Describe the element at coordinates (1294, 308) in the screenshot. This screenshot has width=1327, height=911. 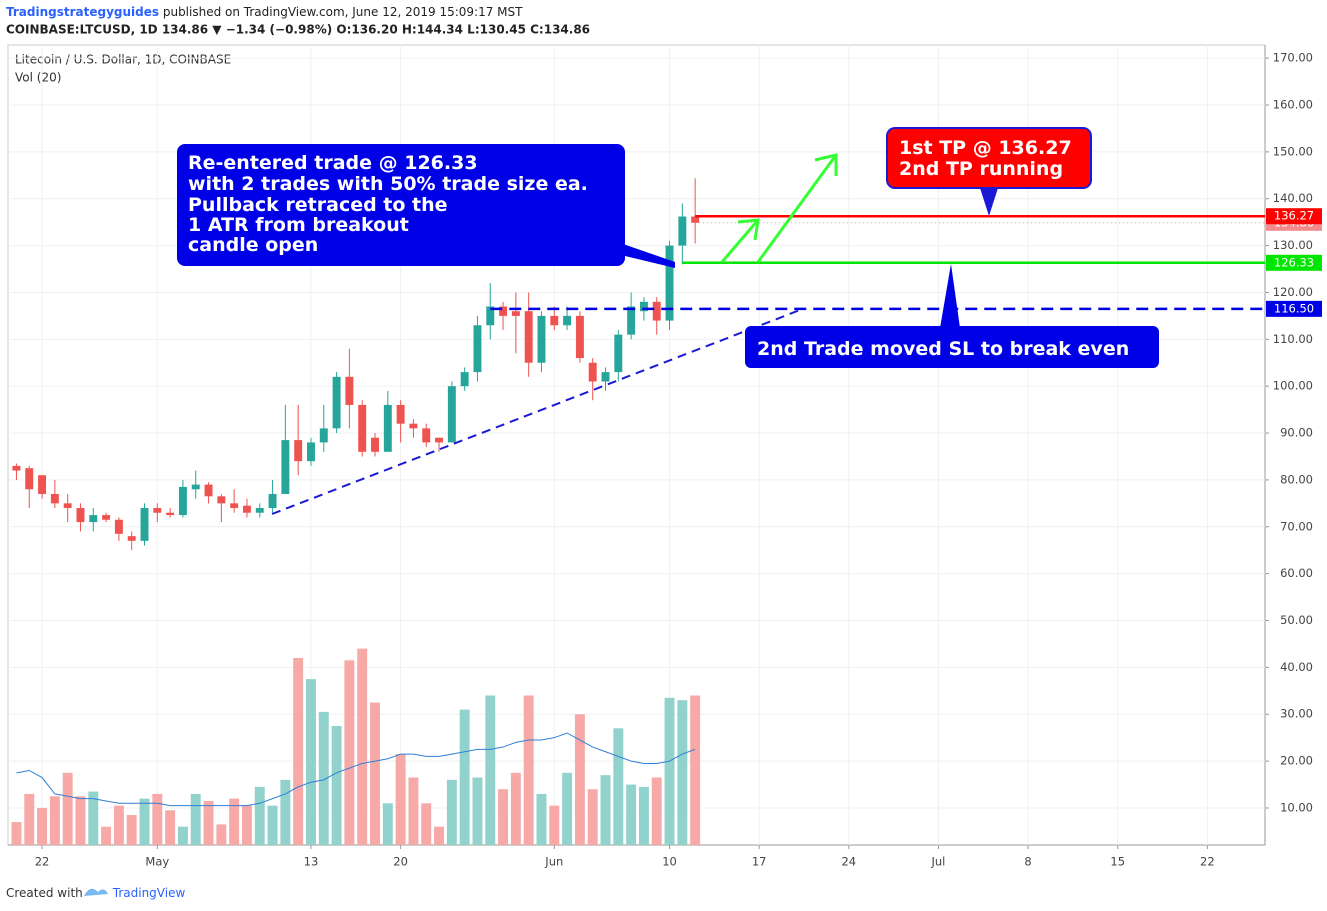
I see `price-tag-label: 116.50` at that location.